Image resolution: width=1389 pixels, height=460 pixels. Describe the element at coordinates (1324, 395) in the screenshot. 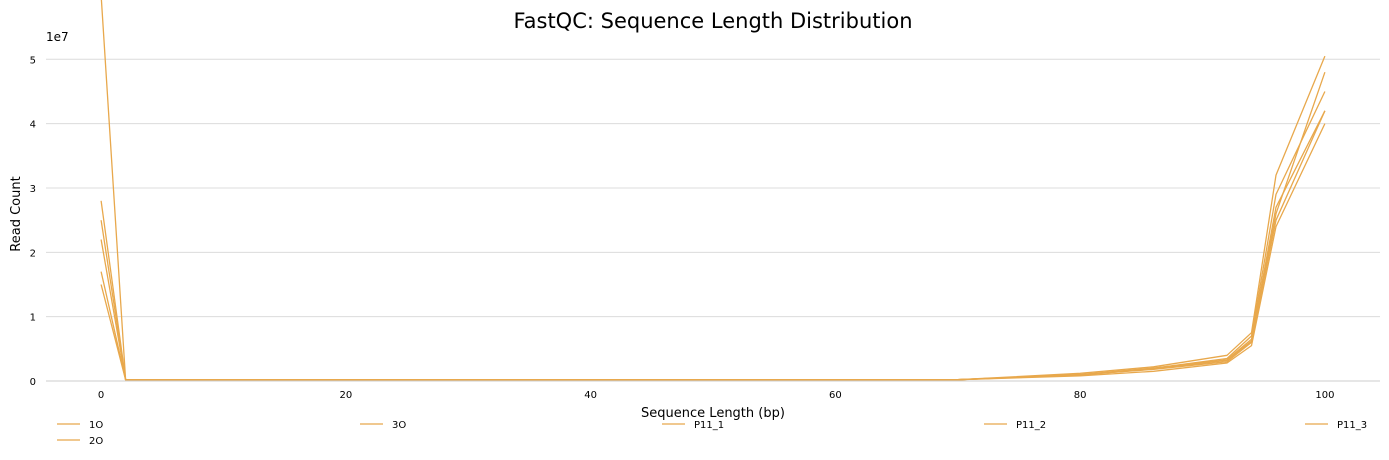

I see `x-tick-label: 100` at that location.